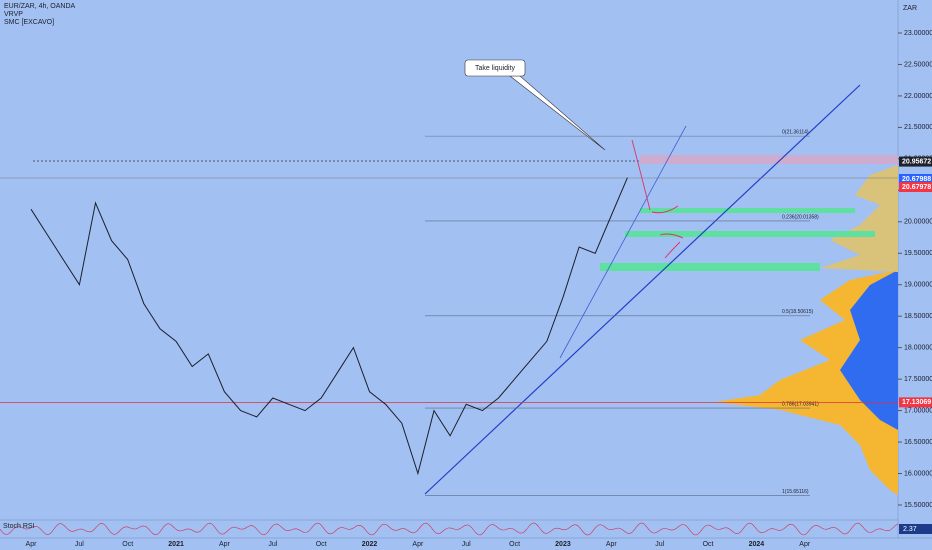 This screenshot has width=932, height=550. Describe the element at coordinates (918, 505) in the screenshot. I see `y-tick-label: 15.50000` at that location.